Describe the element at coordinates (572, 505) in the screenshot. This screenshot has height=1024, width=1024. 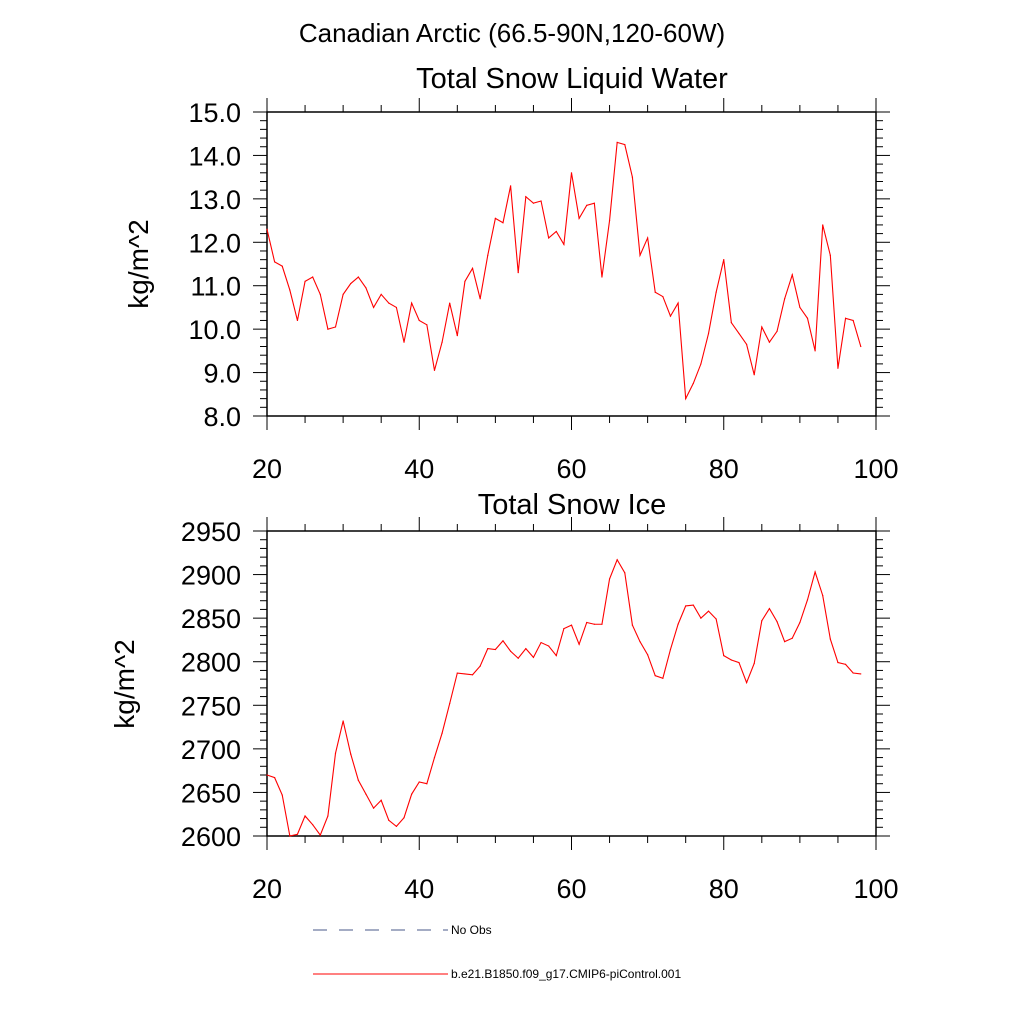
I see `chart-title: Total Snow Ice` at that location.